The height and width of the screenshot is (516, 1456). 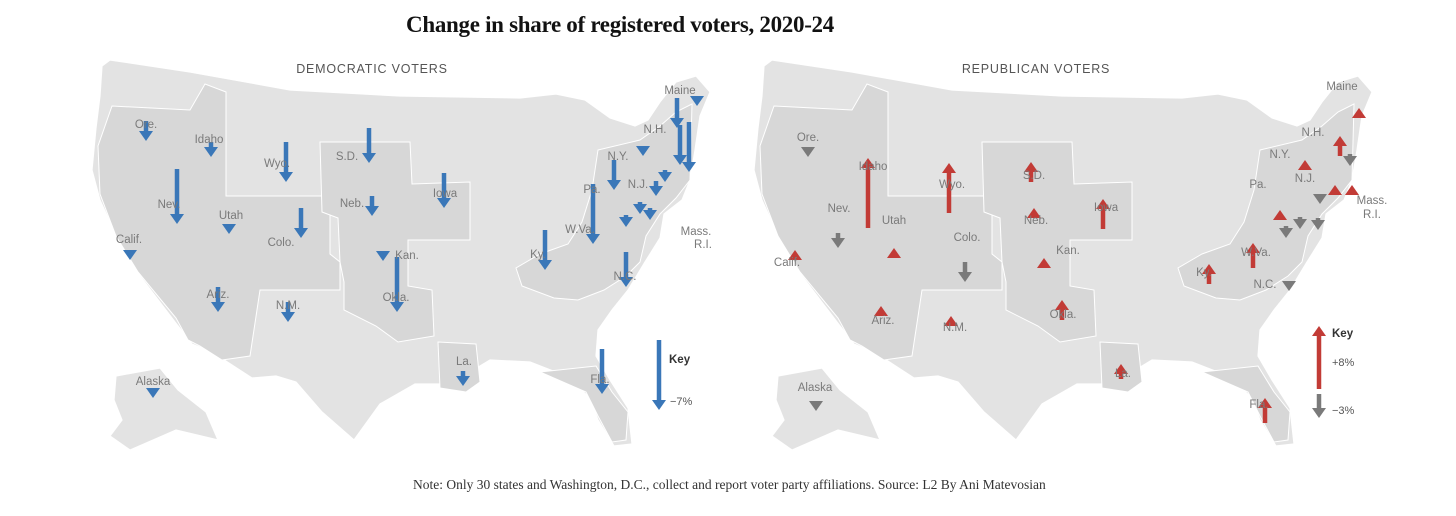 What do you see at coordinates (681, 402) in the screenshot?
I see `key-label-minus-7: −7%` at bounding box center [681, 402].